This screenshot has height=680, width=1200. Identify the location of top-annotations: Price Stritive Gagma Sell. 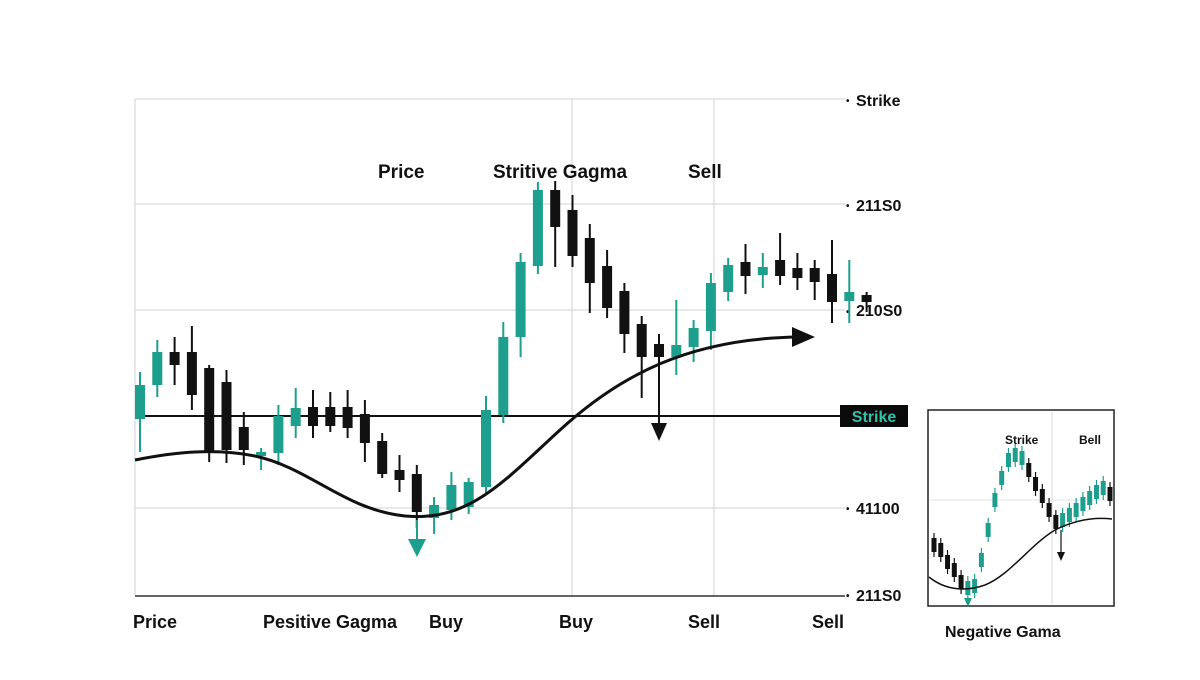
(550, 172).